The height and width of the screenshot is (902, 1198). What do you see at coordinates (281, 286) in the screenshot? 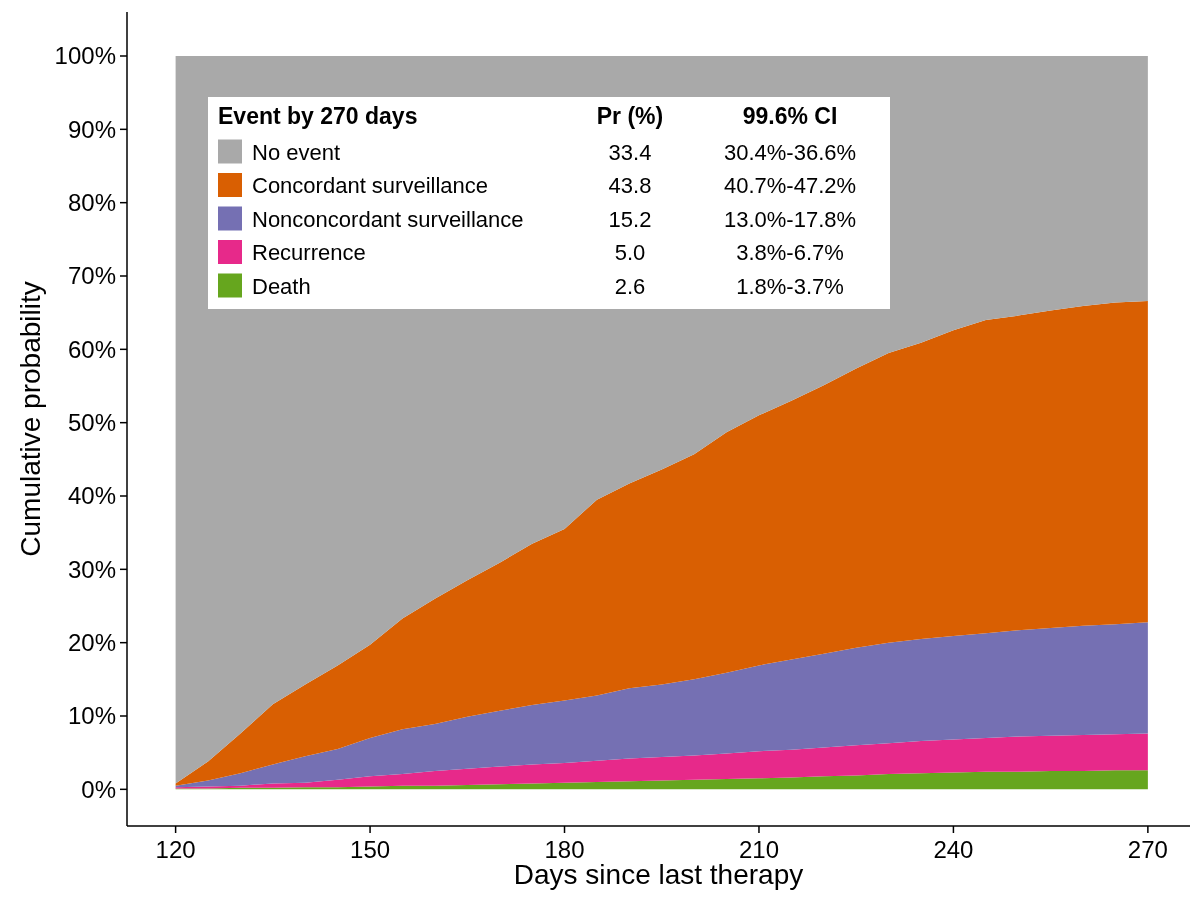
I see `legend-label: Death` at bounding box center [281, 286].